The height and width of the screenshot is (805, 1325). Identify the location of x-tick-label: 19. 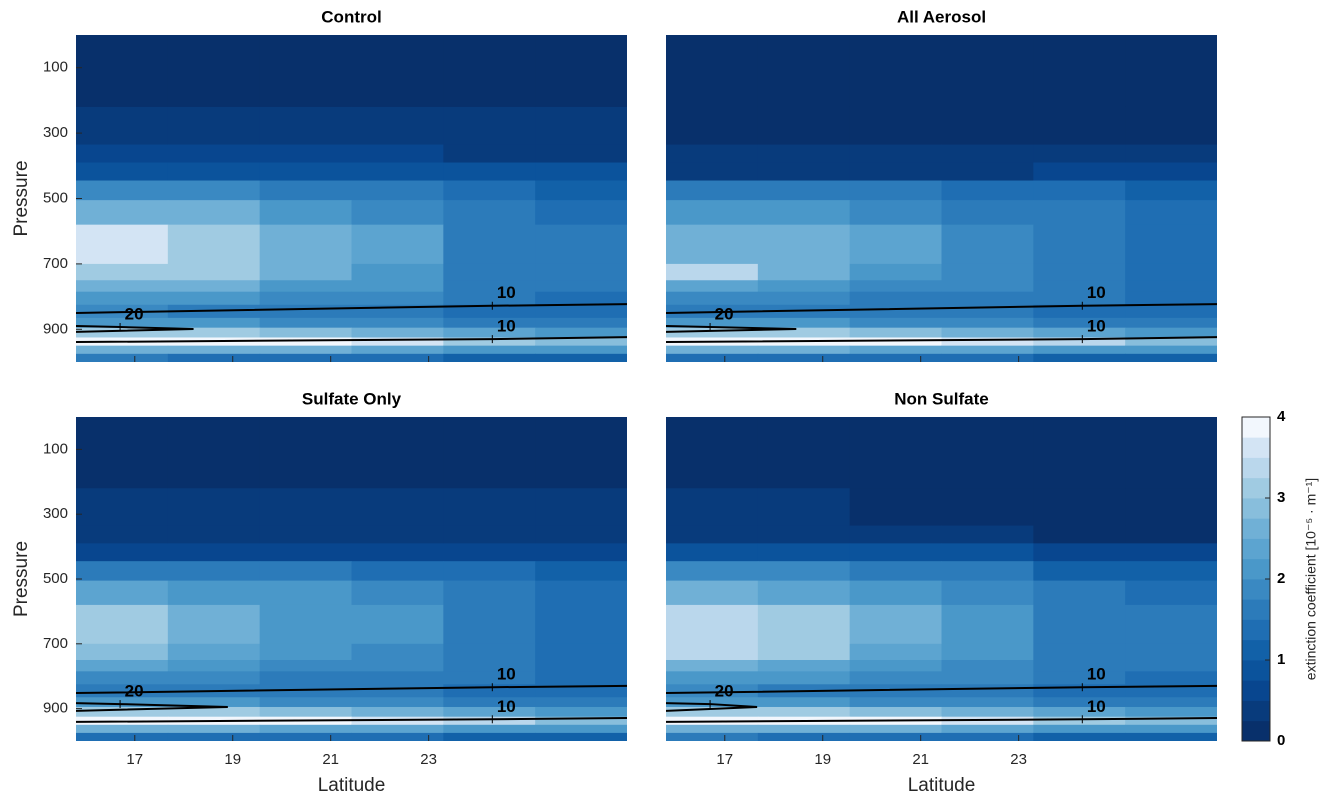
(822, 759).